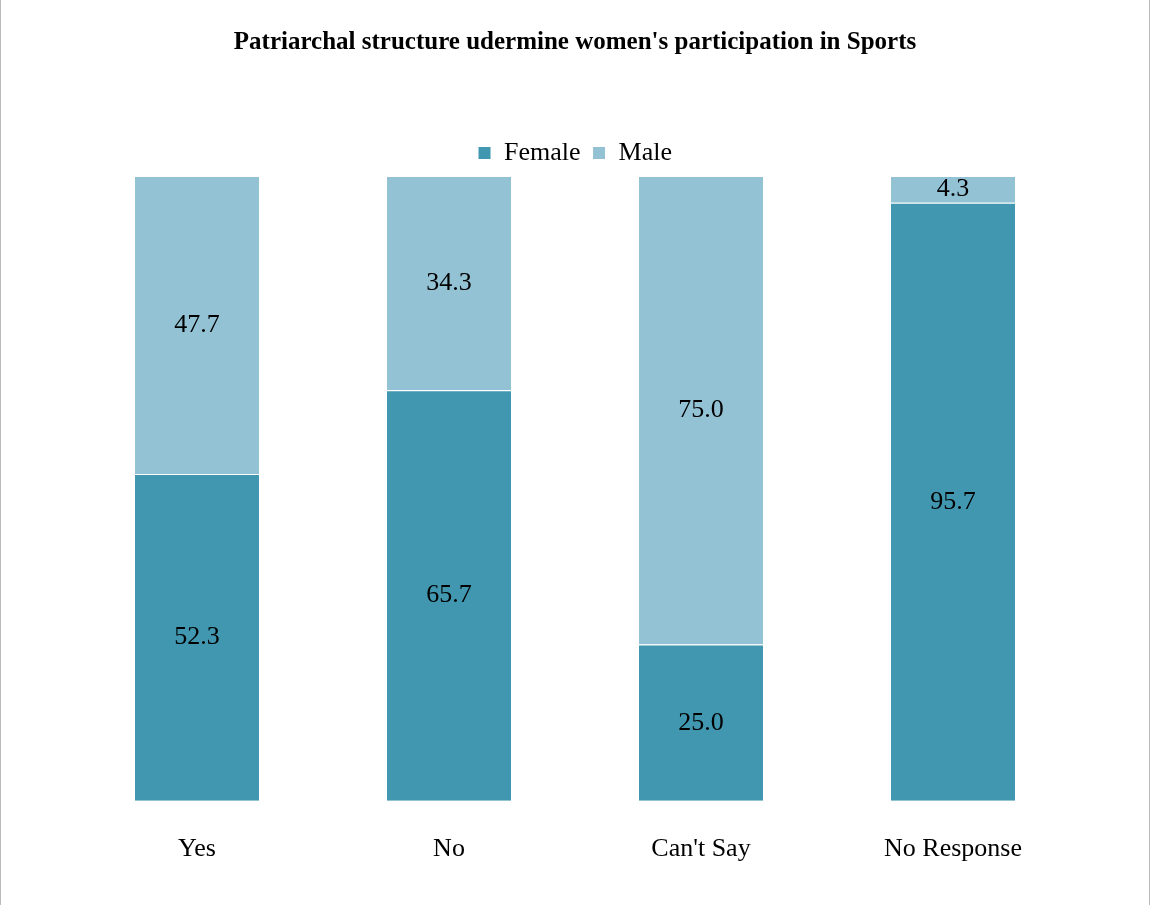 The image size is (1150, 907). What do you see at coordinates (197, 323) in the screenshot?
I see `data-label: 47.7` at bounding box center [197, 323].